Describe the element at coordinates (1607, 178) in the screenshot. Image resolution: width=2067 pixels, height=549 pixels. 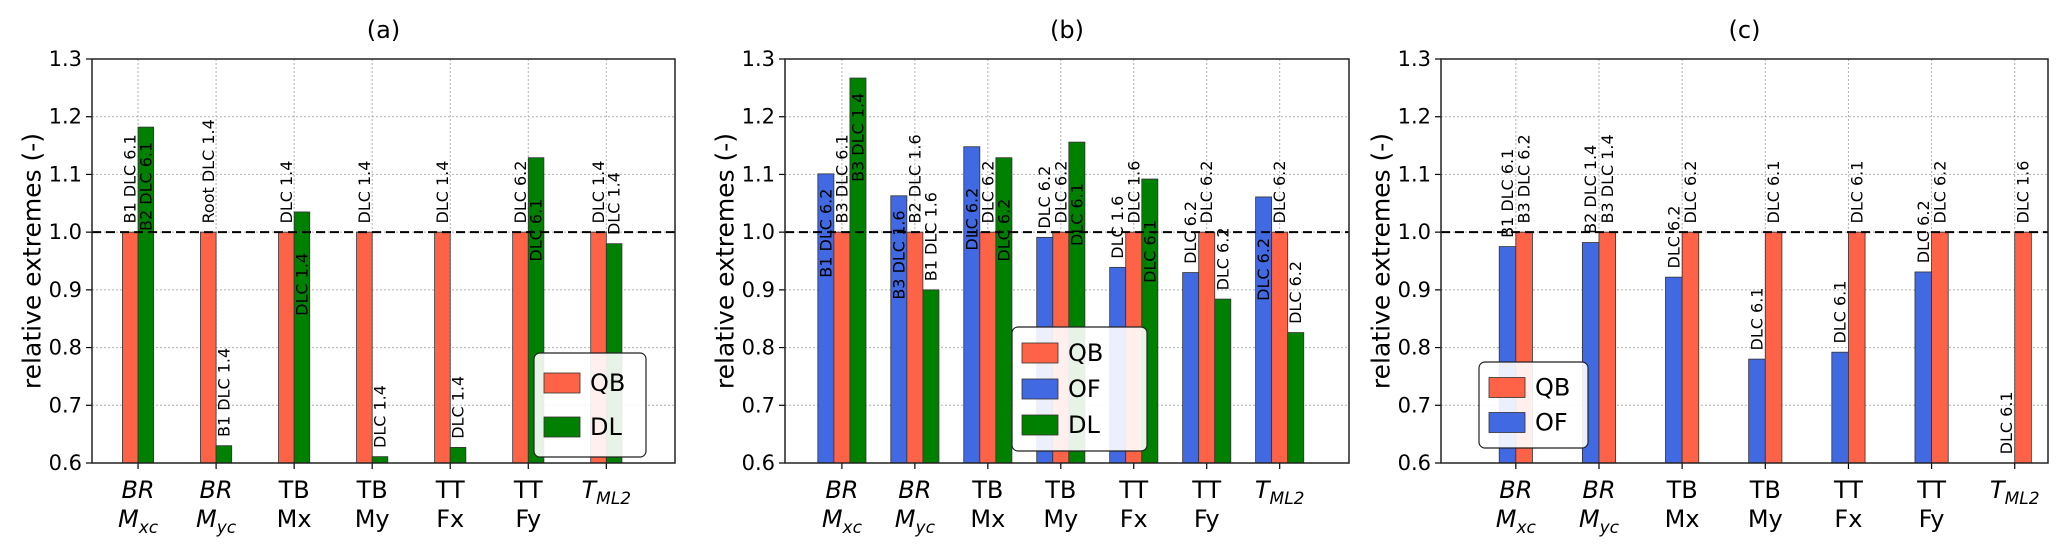
I see `bar-label-QB: B3 DLC 1.4` at that location.